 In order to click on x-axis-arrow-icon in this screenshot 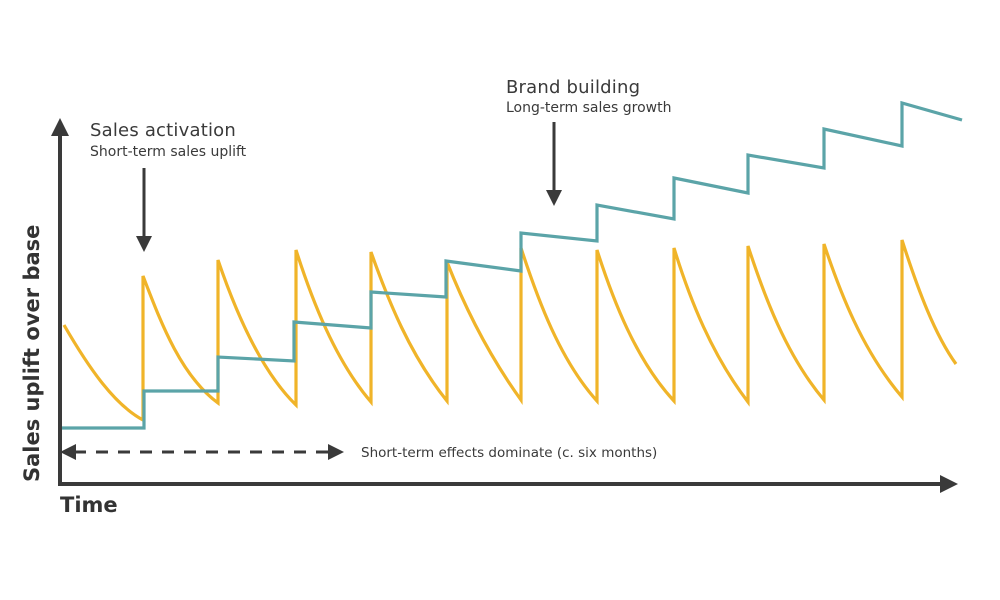, I will do `click(949, 484)`.